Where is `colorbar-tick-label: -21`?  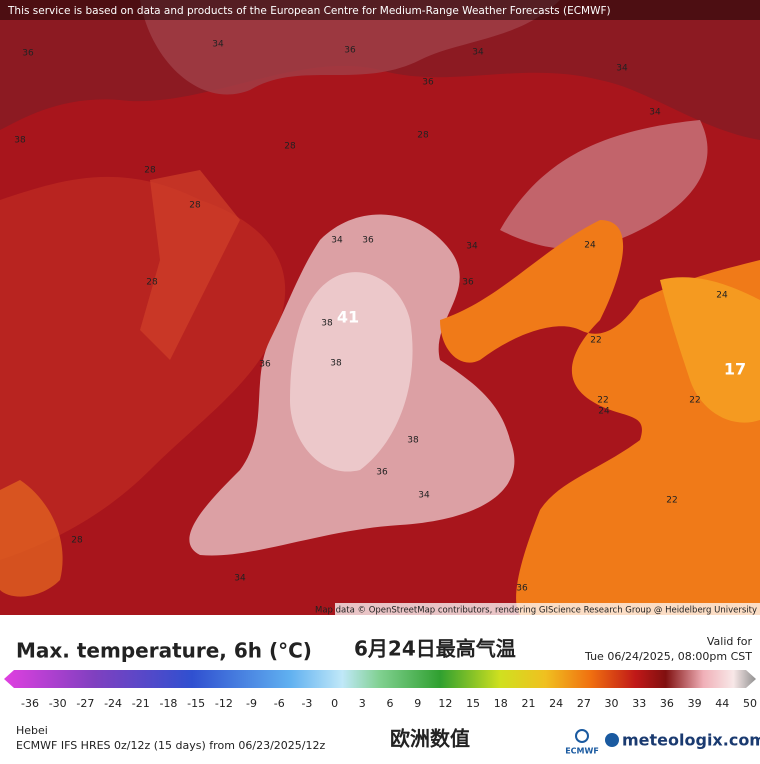
colorbar-tick-label: -21 is located at coordinates (141, 703).